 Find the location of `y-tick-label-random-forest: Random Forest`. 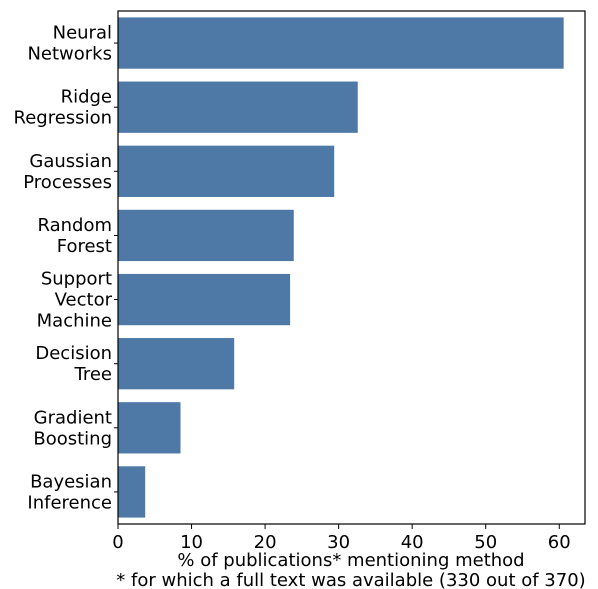

y-tick-label-random-forest: Random Forest is located at coordinates (74, 236).